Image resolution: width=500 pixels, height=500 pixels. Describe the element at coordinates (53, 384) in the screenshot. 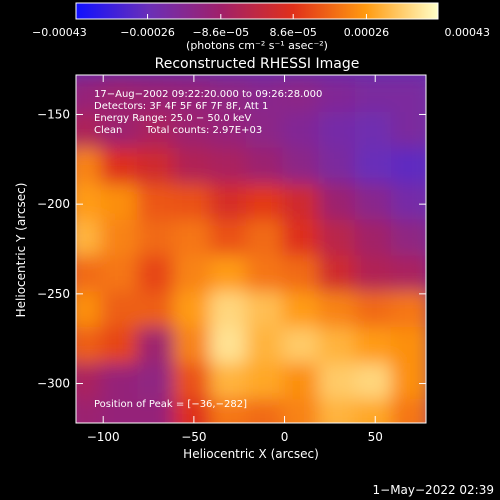

I see `y-tick-label: −300` at that location.